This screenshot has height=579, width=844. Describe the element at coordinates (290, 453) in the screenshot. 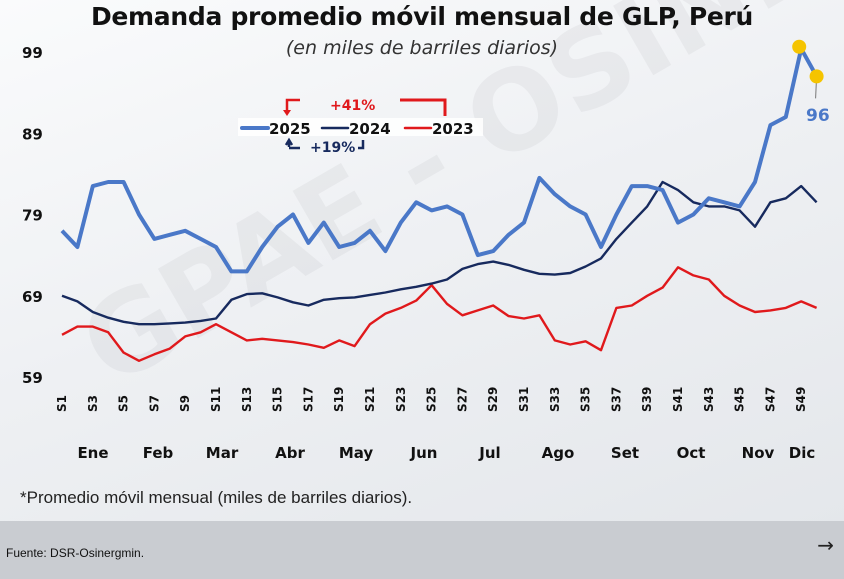

I see `month-label: Abr` at that location.